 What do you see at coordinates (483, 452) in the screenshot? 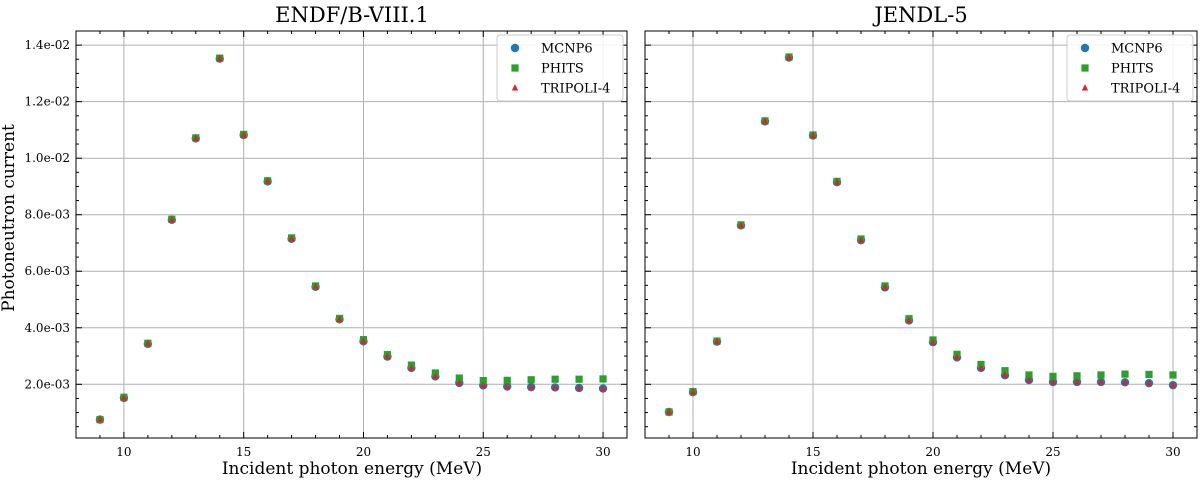
I see `x-tick-label: 25` at bounding box center [483, 452].